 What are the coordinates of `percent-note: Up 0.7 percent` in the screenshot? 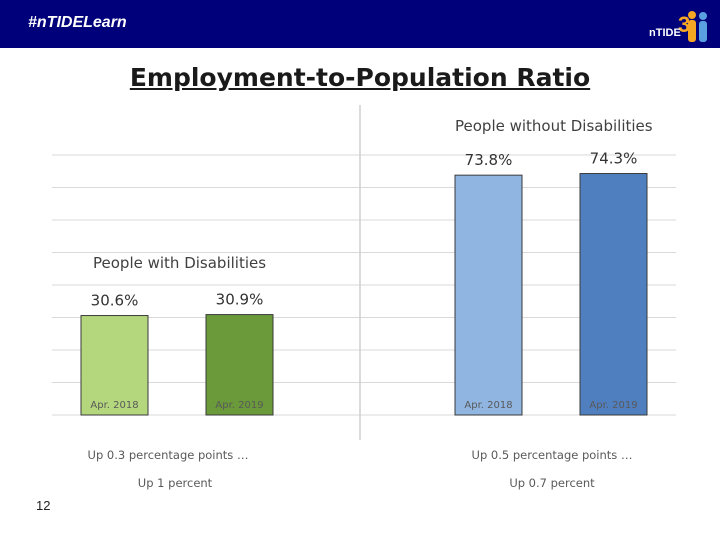 It's located at (552, 483).